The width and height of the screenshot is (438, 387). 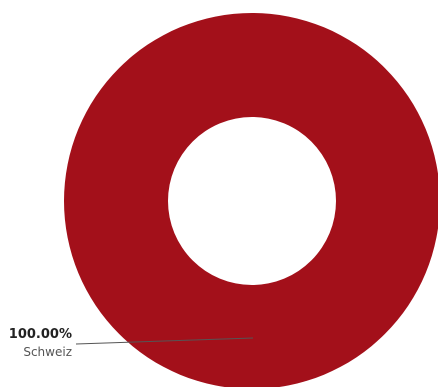 What do you see at coordinates (164, 341) in the screenshot?
I see `slice-label-leader-line` at bounding box center [164, 341].